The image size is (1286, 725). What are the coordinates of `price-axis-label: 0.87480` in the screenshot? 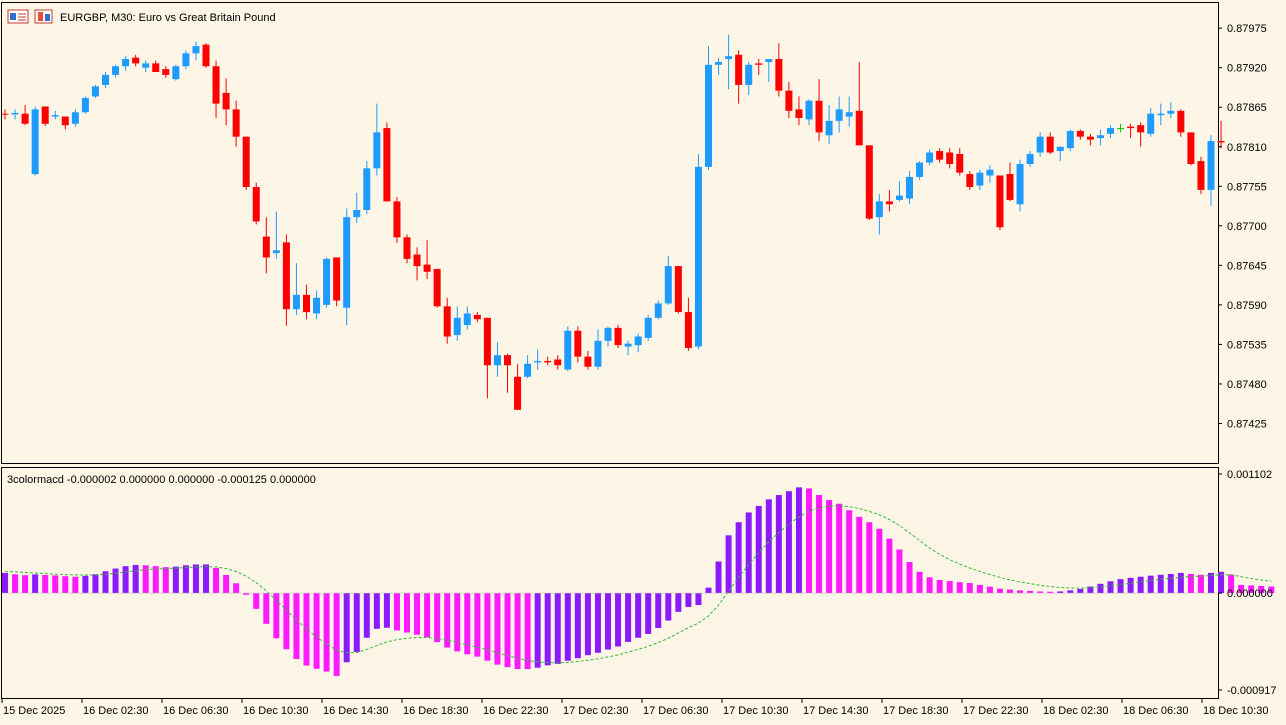 It's located at (1247, 385).